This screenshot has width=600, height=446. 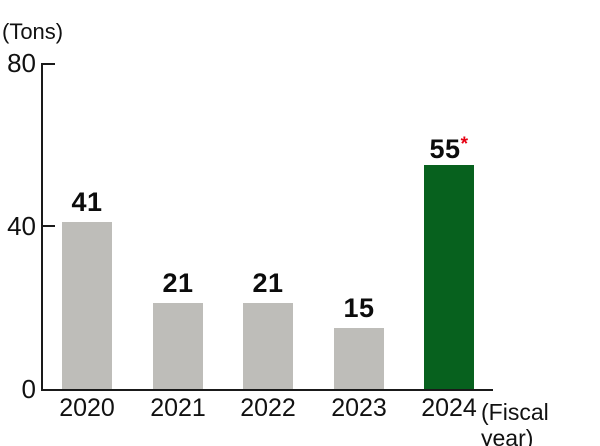 What do you see at coordinates (21, 226) in the screenshot?
I see `y-tick-label-40: 40` at bounding box center [21, 226].